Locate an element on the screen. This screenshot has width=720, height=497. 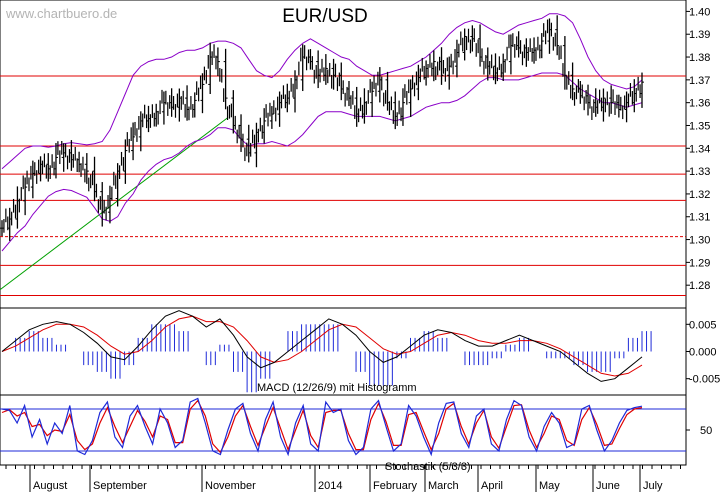
stoch-y-tick-label: 50 is located at coordinates (706, 431).